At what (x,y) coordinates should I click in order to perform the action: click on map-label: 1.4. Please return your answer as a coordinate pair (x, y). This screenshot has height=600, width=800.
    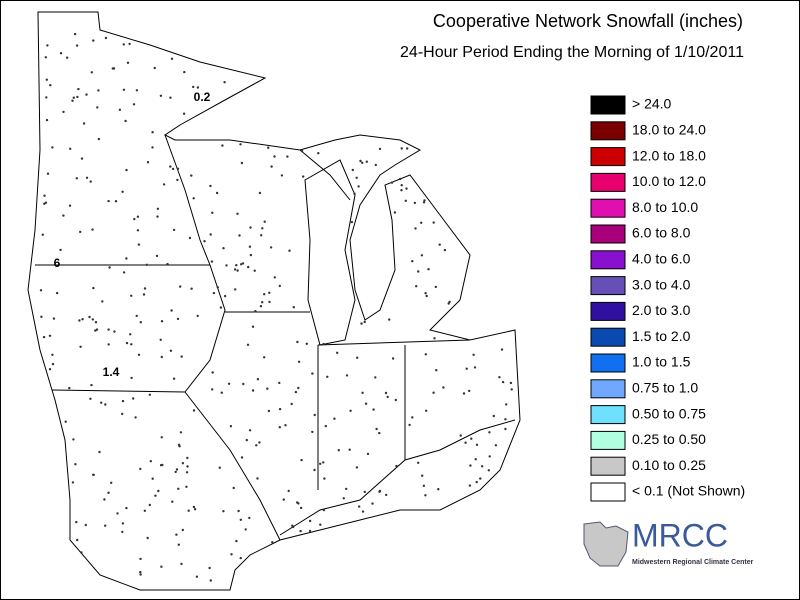
    Looking at the image, I should click on (111, 372).